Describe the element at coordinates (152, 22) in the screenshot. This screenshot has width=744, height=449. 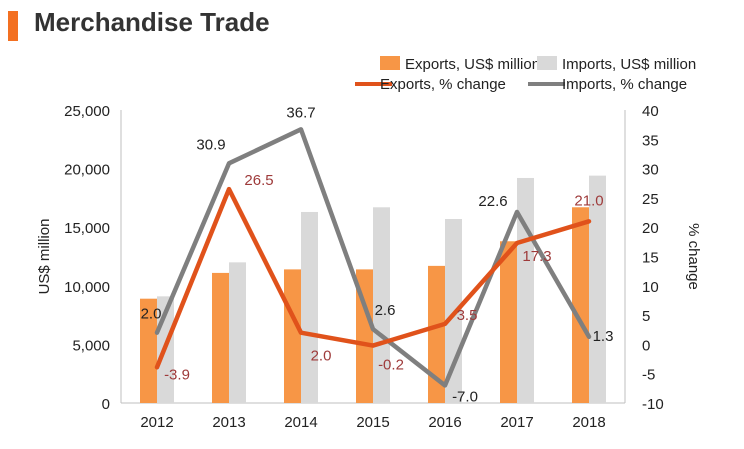
I see `page-title: Merchandise Trade` at that location.